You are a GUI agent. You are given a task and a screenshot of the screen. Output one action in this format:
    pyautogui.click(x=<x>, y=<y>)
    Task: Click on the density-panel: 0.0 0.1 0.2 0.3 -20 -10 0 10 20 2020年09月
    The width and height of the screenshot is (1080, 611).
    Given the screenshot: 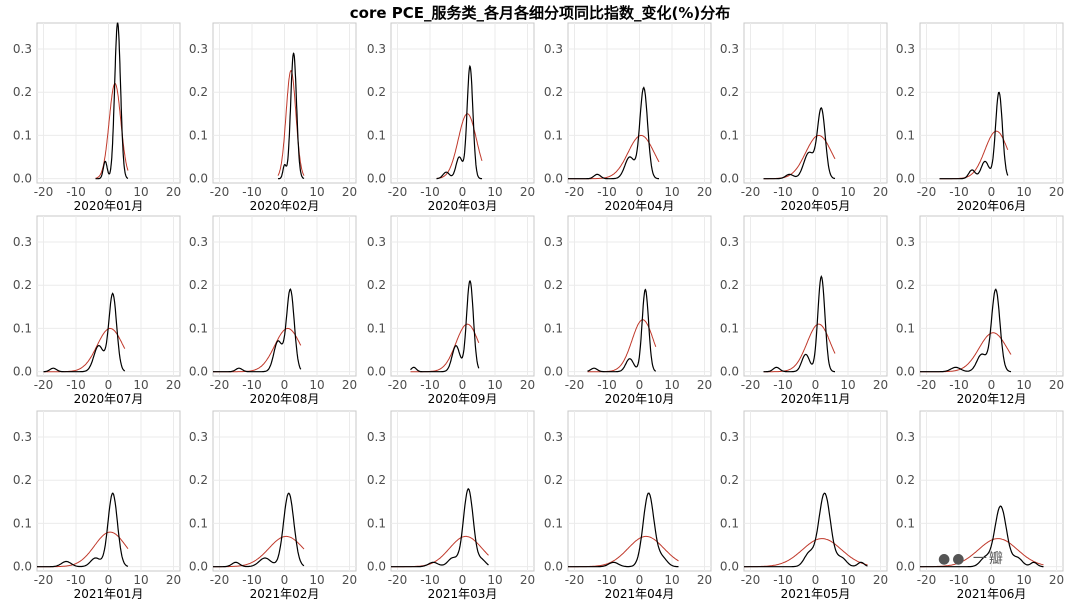 What is the action you would take?
    pyautogui.click(x=451, y=310)
    